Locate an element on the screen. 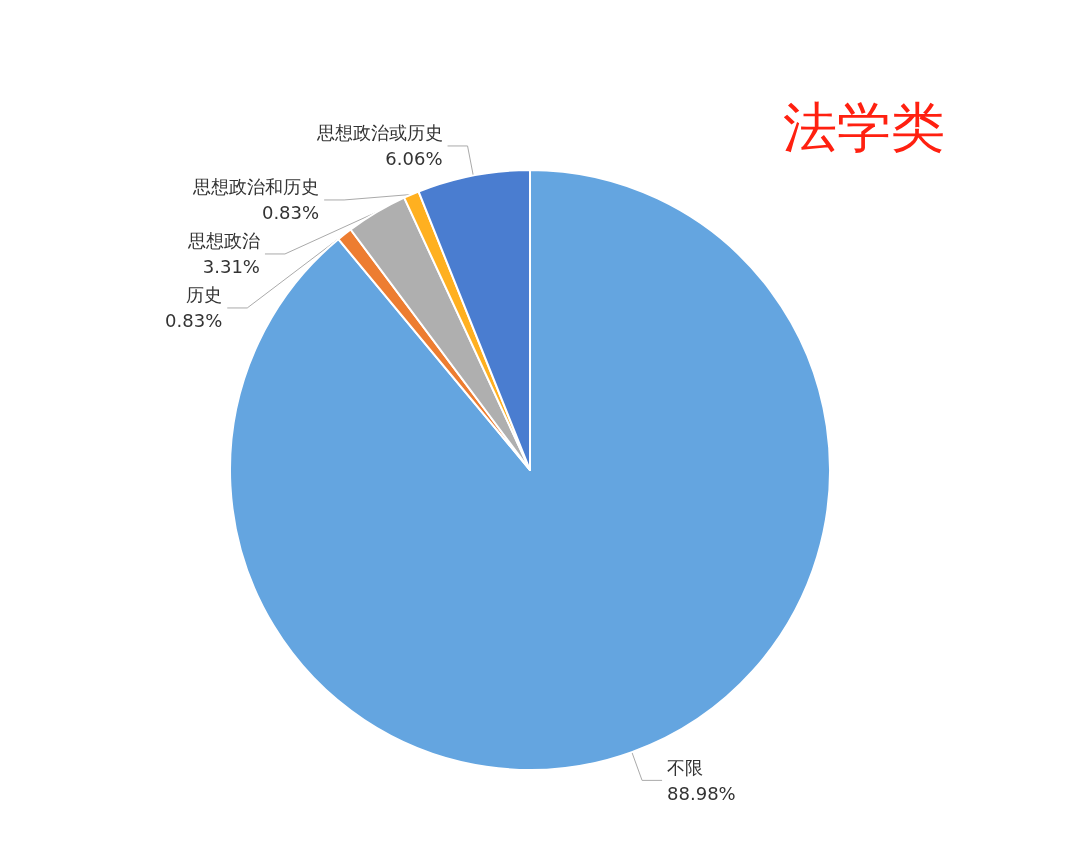 The image size is (1080, 856). slice-label: 历史 is located at coordinates (204, 295).